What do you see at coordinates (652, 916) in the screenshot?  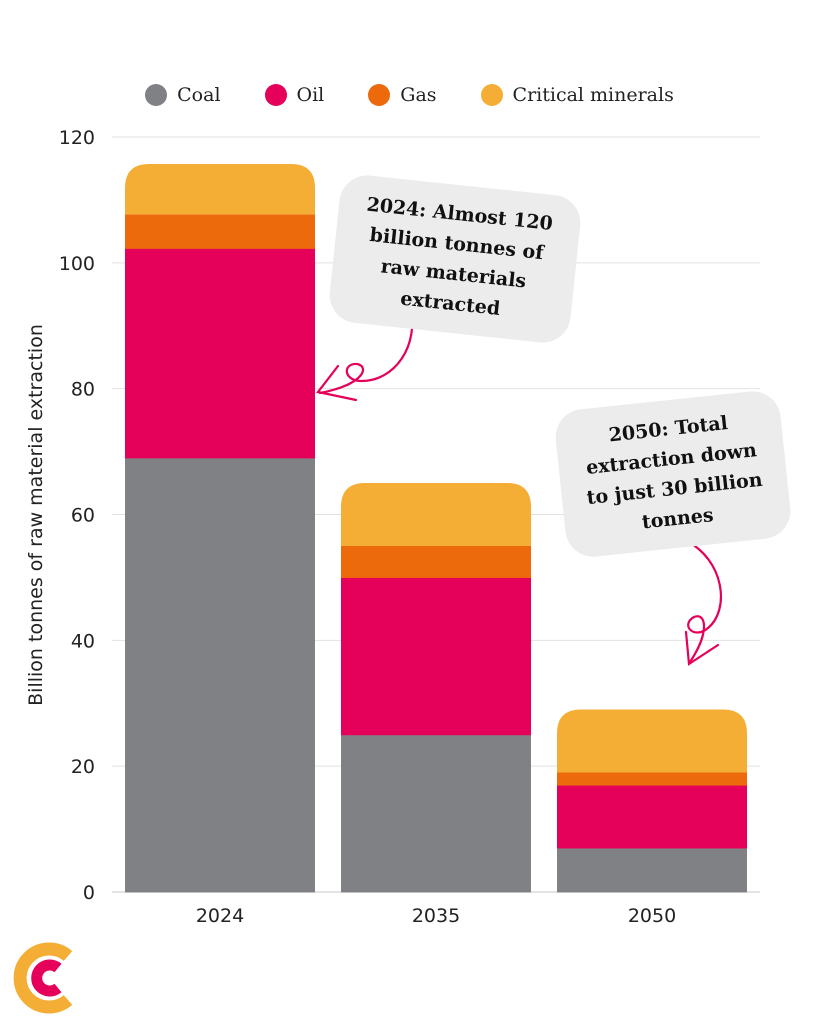 I see `x-tick-label: 2050` at bounding box center [652, 916].